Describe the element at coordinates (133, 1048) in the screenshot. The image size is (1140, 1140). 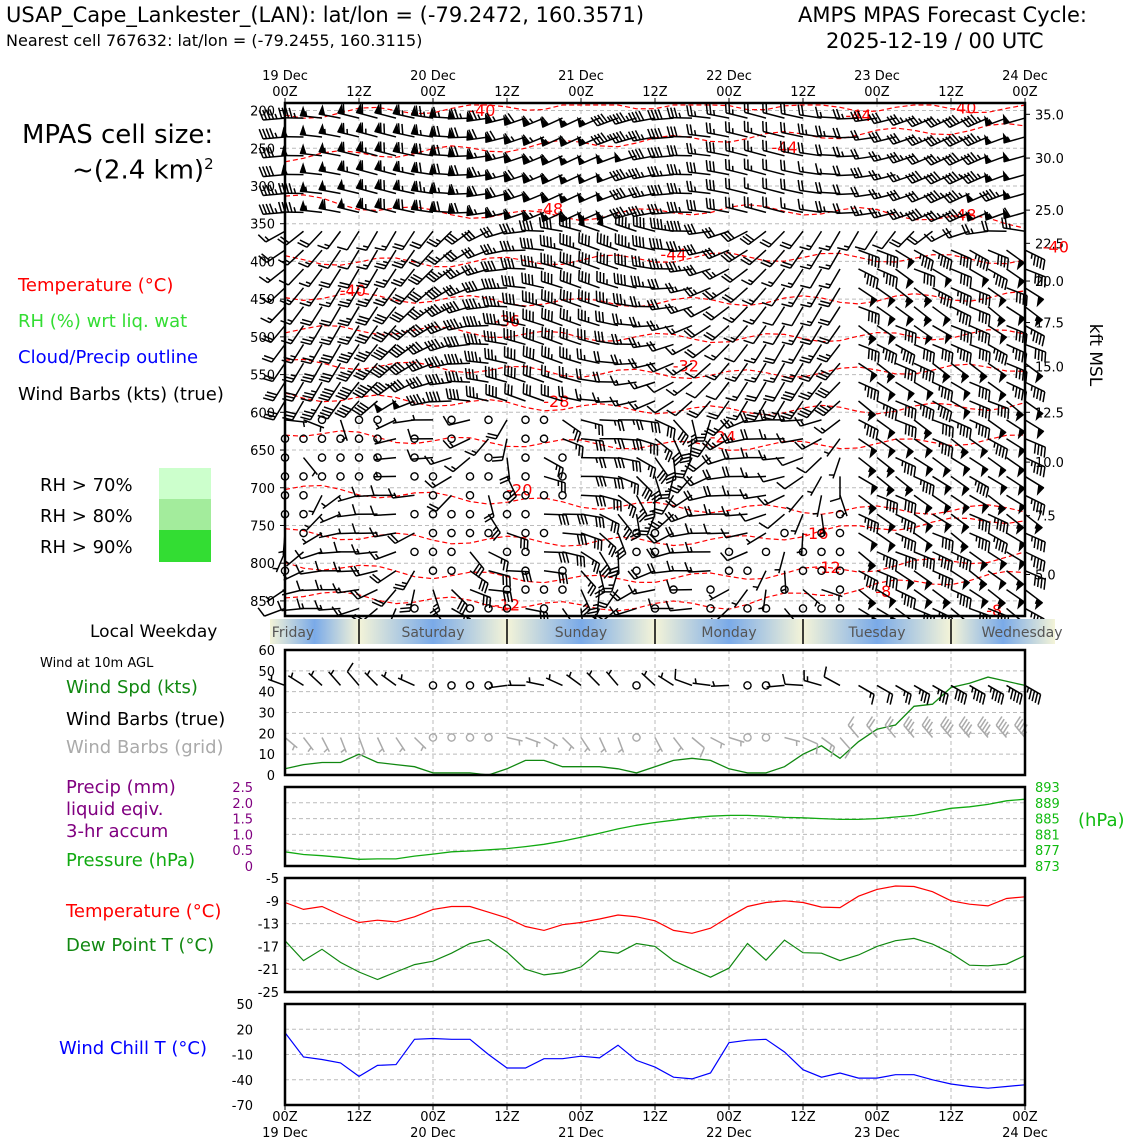
I see `windchill-label: Wind Chill T (°C)` at that location.